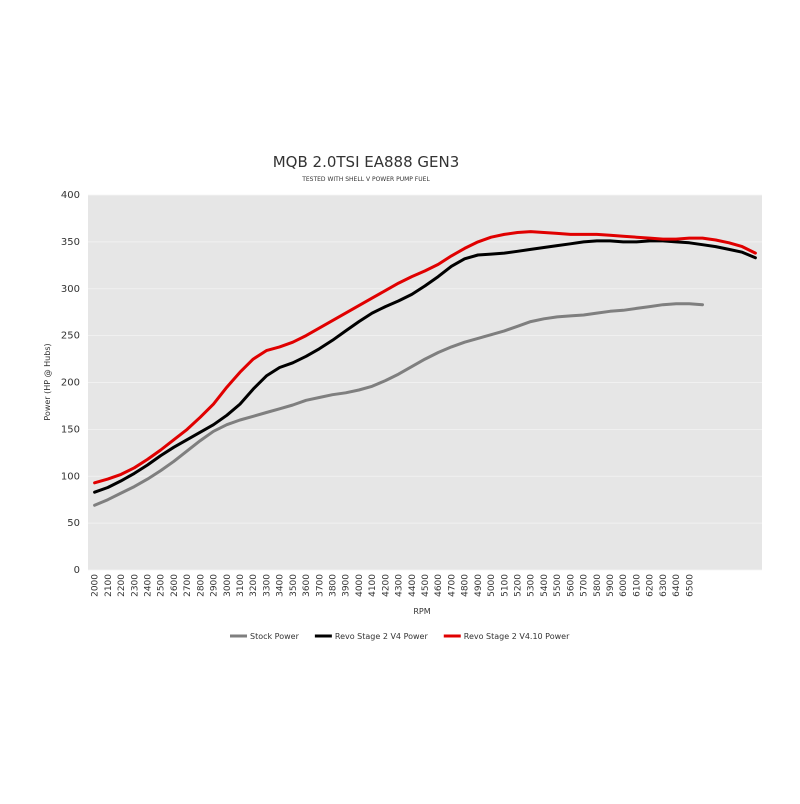  What do you see at coordinates (347, 585) in the screenshot?
I see `x-tick-label: 3900` at bounding box center [347, 585].